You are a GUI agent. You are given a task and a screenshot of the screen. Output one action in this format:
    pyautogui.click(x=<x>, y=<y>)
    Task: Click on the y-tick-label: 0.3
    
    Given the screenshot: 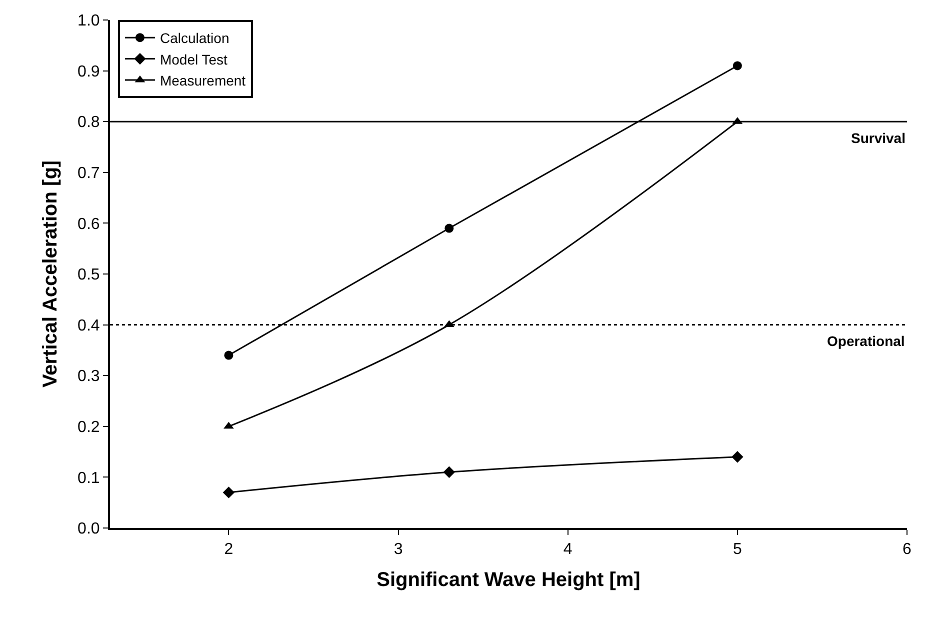 What is the action you would take?
    pyautogui.click(x=89, y=377)
    